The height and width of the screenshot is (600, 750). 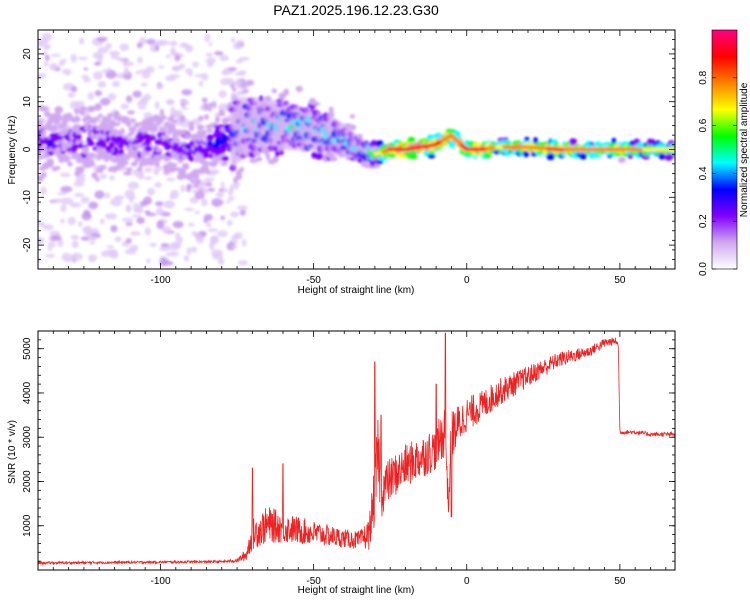 I want to click on x-tick-label: -100, so click(x=160, y=581).